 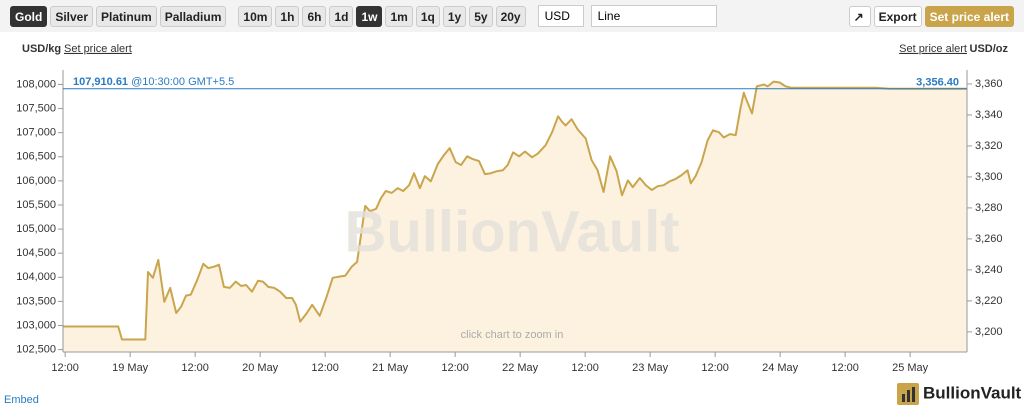 What do you see at coordinates (989, 146) in the screenshot?
I see `y2-tick-label: 3,320` at bounding box center [989, 146].